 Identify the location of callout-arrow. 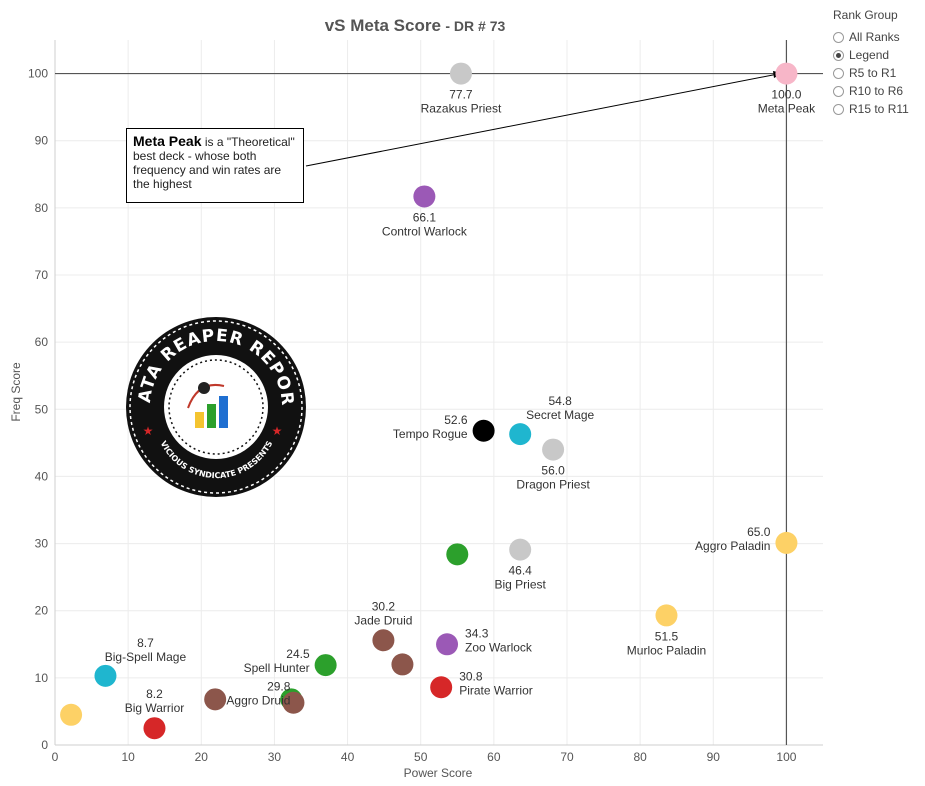
(544, 119).